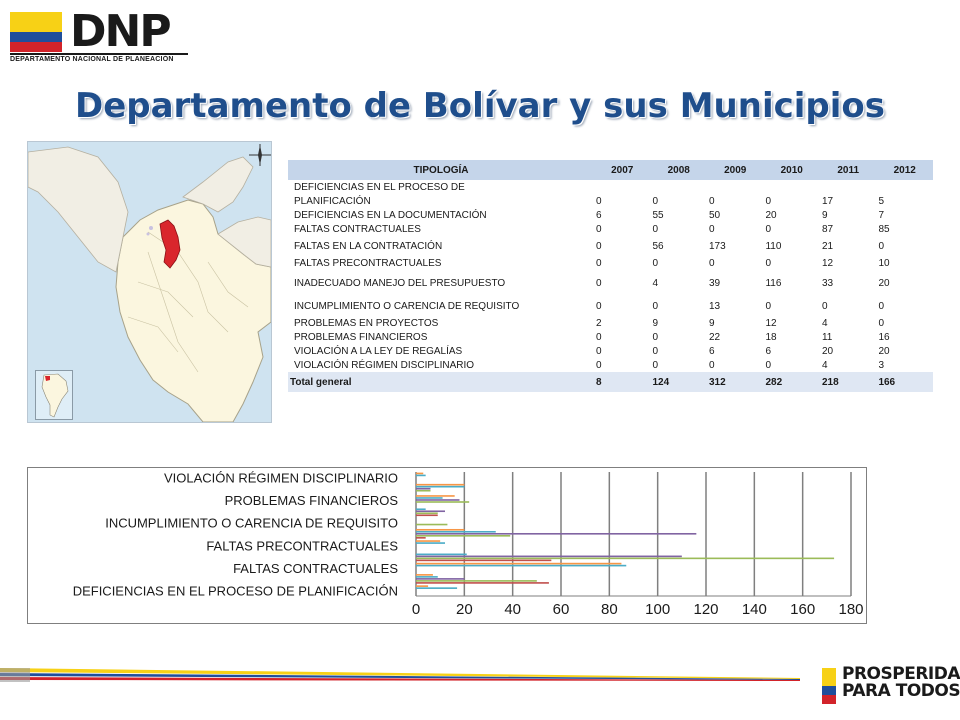 The width and height of the screenshot is (960, 720). Describe the element at coordinates (610, 187) in the screenshot. I see `table-row: DEFICIENCIAS EN EL PROCESO DE` at that location.